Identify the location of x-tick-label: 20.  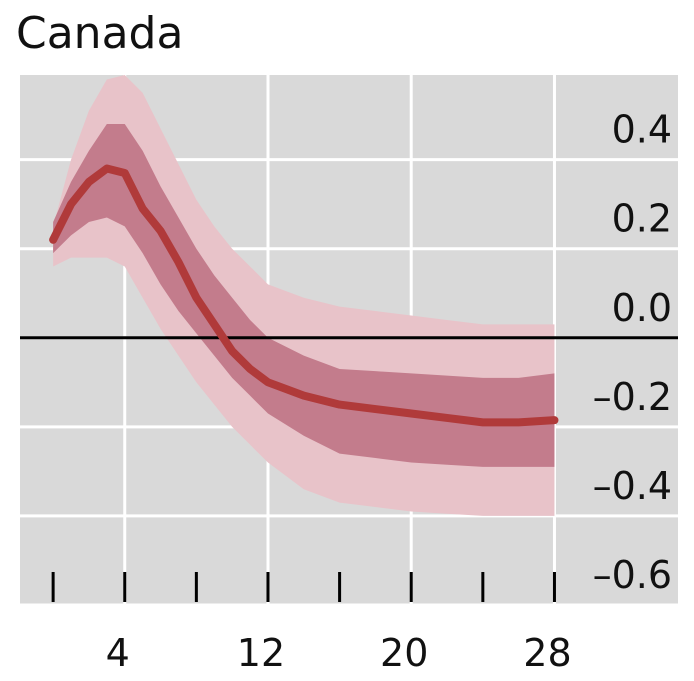
(404, 653).